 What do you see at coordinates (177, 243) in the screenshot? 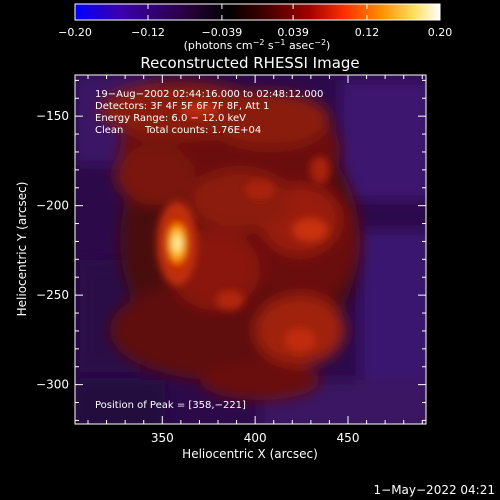
I see `peak-source` at bounding box center [177, 243].